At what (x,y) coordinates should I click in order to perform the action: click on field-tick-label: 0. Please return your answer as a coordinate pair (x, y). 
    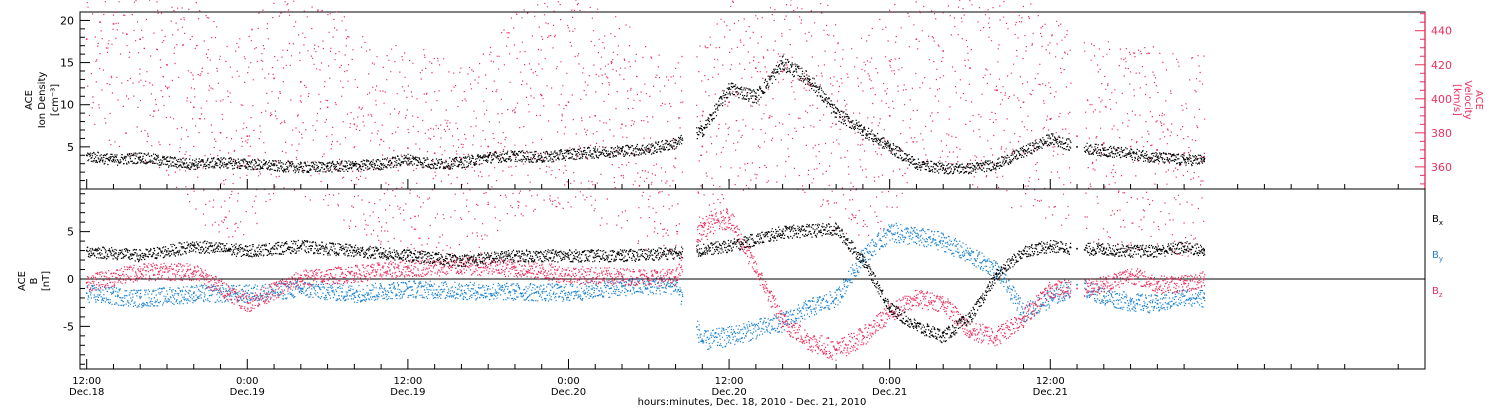
    Looking at the image, I should click on (70, 279).